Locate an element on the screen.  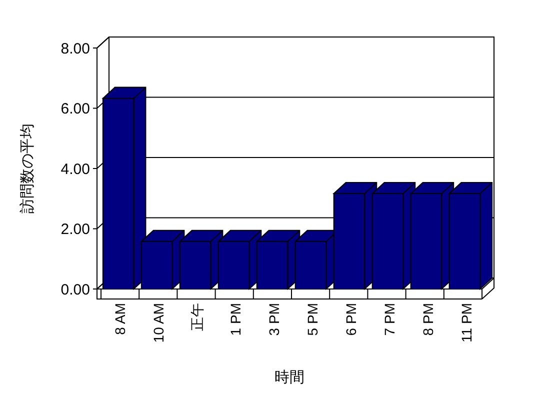
x-tick-label: 8 PM is located at coordinates (428, 319).